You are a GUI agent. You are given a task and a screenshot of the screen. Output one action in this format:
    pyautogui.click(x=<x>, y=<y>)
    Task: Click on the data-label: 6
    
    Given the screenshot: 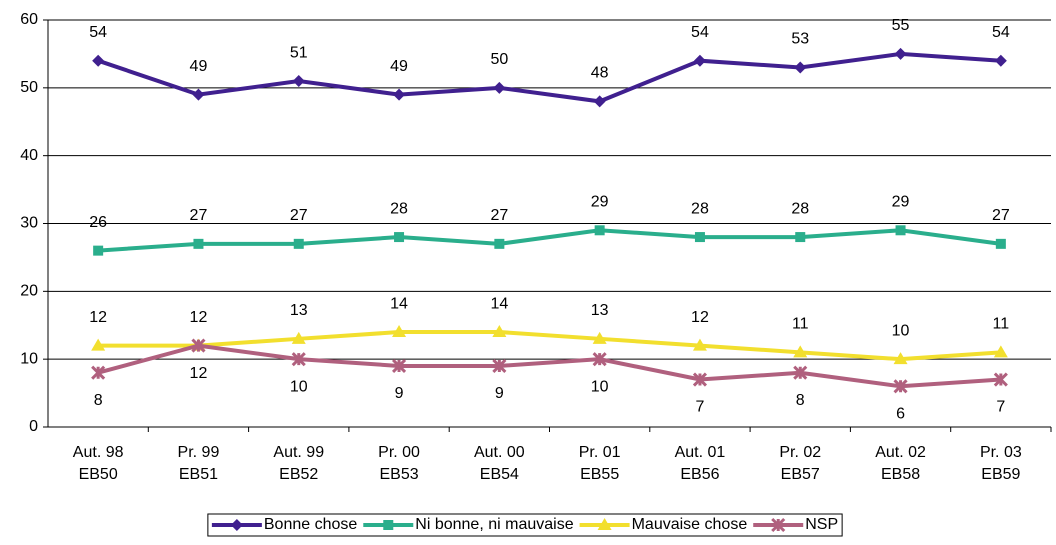 What is the action you would take?
    pyautogui.click(x=900, y=414)
    